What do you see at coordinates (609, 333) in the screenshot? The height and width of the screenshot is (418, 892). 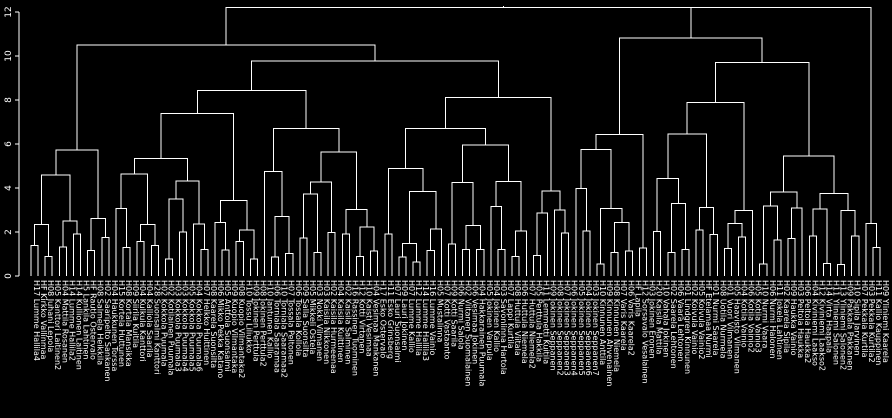 I see `leaf-label: H09 Kinnunen Ahvenainen` at bounding box center [609, 333].